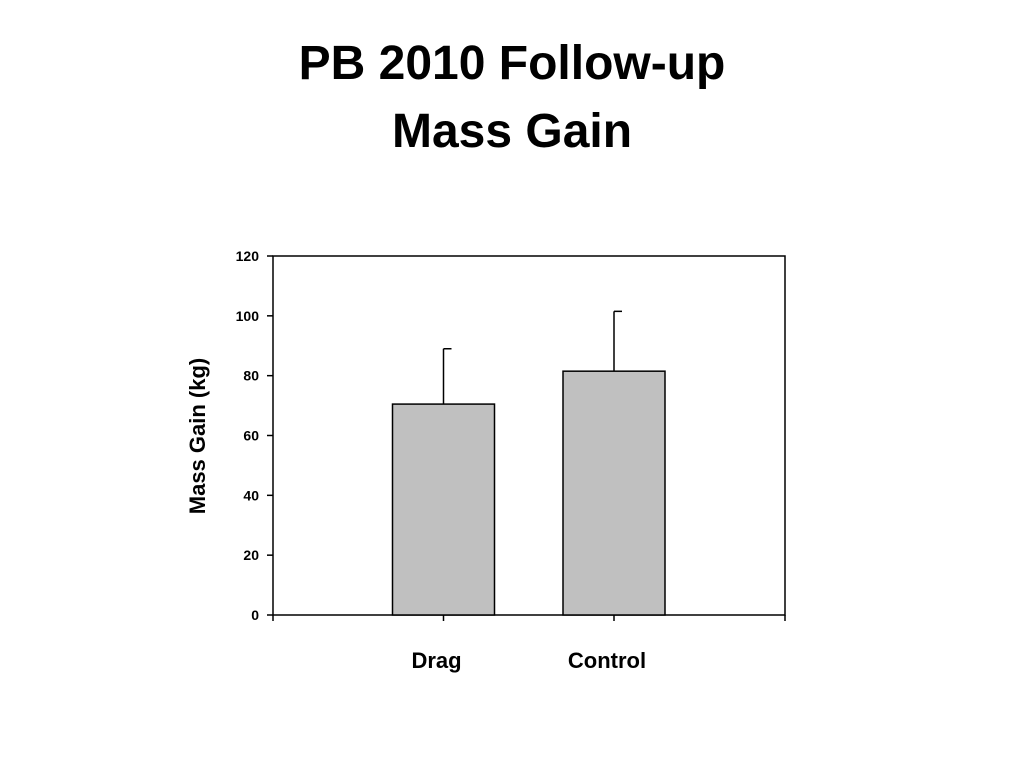 The height and width of the screenshot is (768, 1024). What do you see at coordinates (512, 63) in the screenshot?
I see `slide-title-line-1: PB 2010 Follow-up` at bounding box center [512, 63].